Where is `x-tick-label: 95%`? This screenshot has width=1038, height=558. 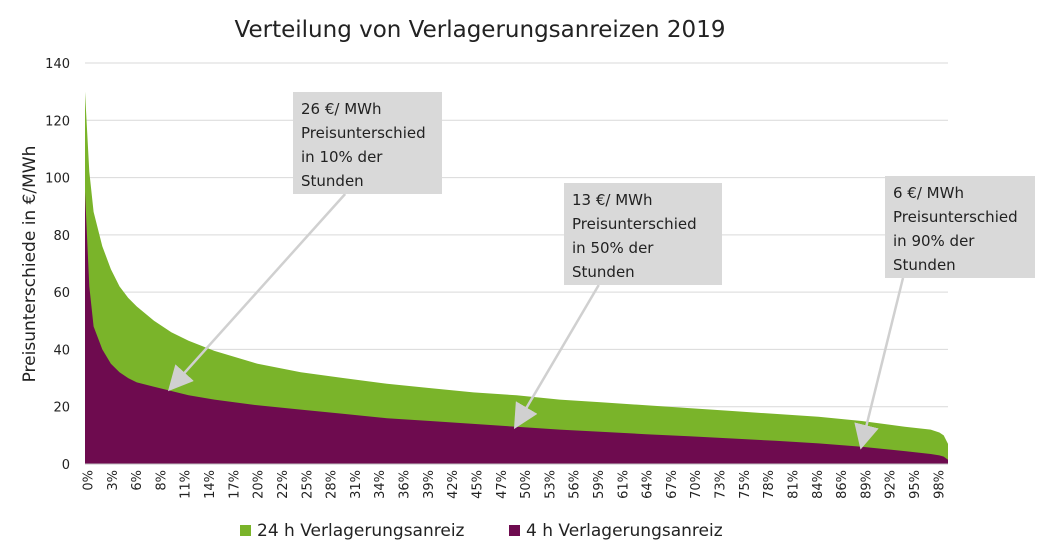 x-tick-label: 95% is located at coordinates (915, 484).